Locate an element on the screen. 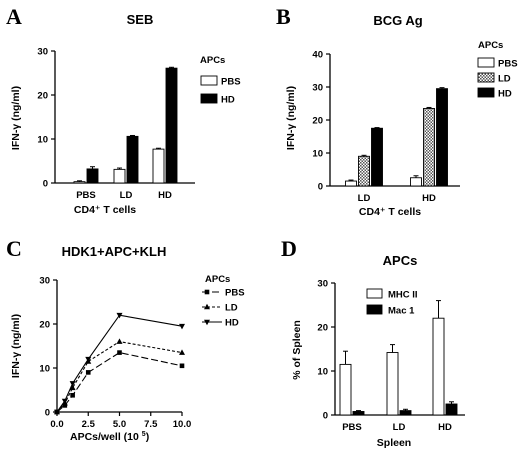  x-axis-label: APCs/well (10 5) is located at coordinates (109, 437).